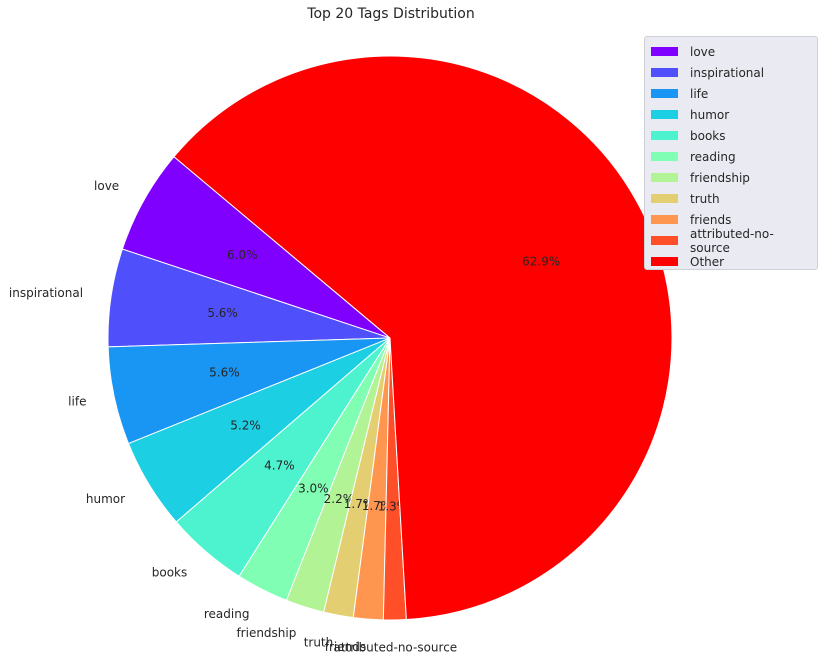  Describe the element at coordinates (731, 135) in the screenshot. I see `legend-item-books: books` at that location.